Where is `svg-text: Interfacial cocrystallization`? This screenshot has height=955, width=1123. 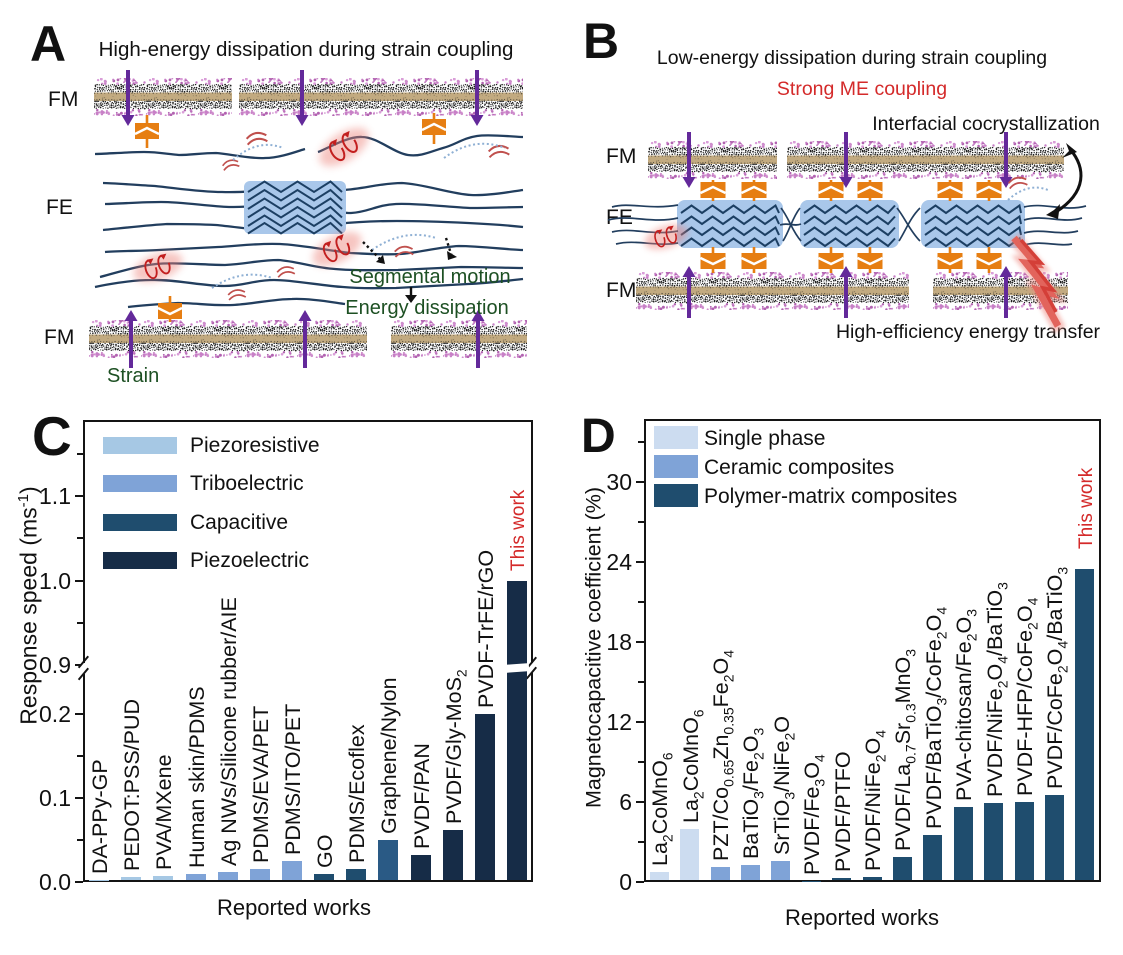 svg-text: Interfacial cocrystallization is located at coordinates (986, 124).